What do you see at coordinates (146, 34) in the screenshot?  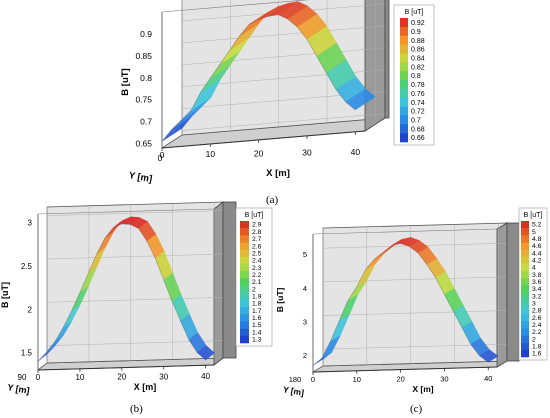 I see `z-tick-label: 0.9` at bounding box center [146, 34].